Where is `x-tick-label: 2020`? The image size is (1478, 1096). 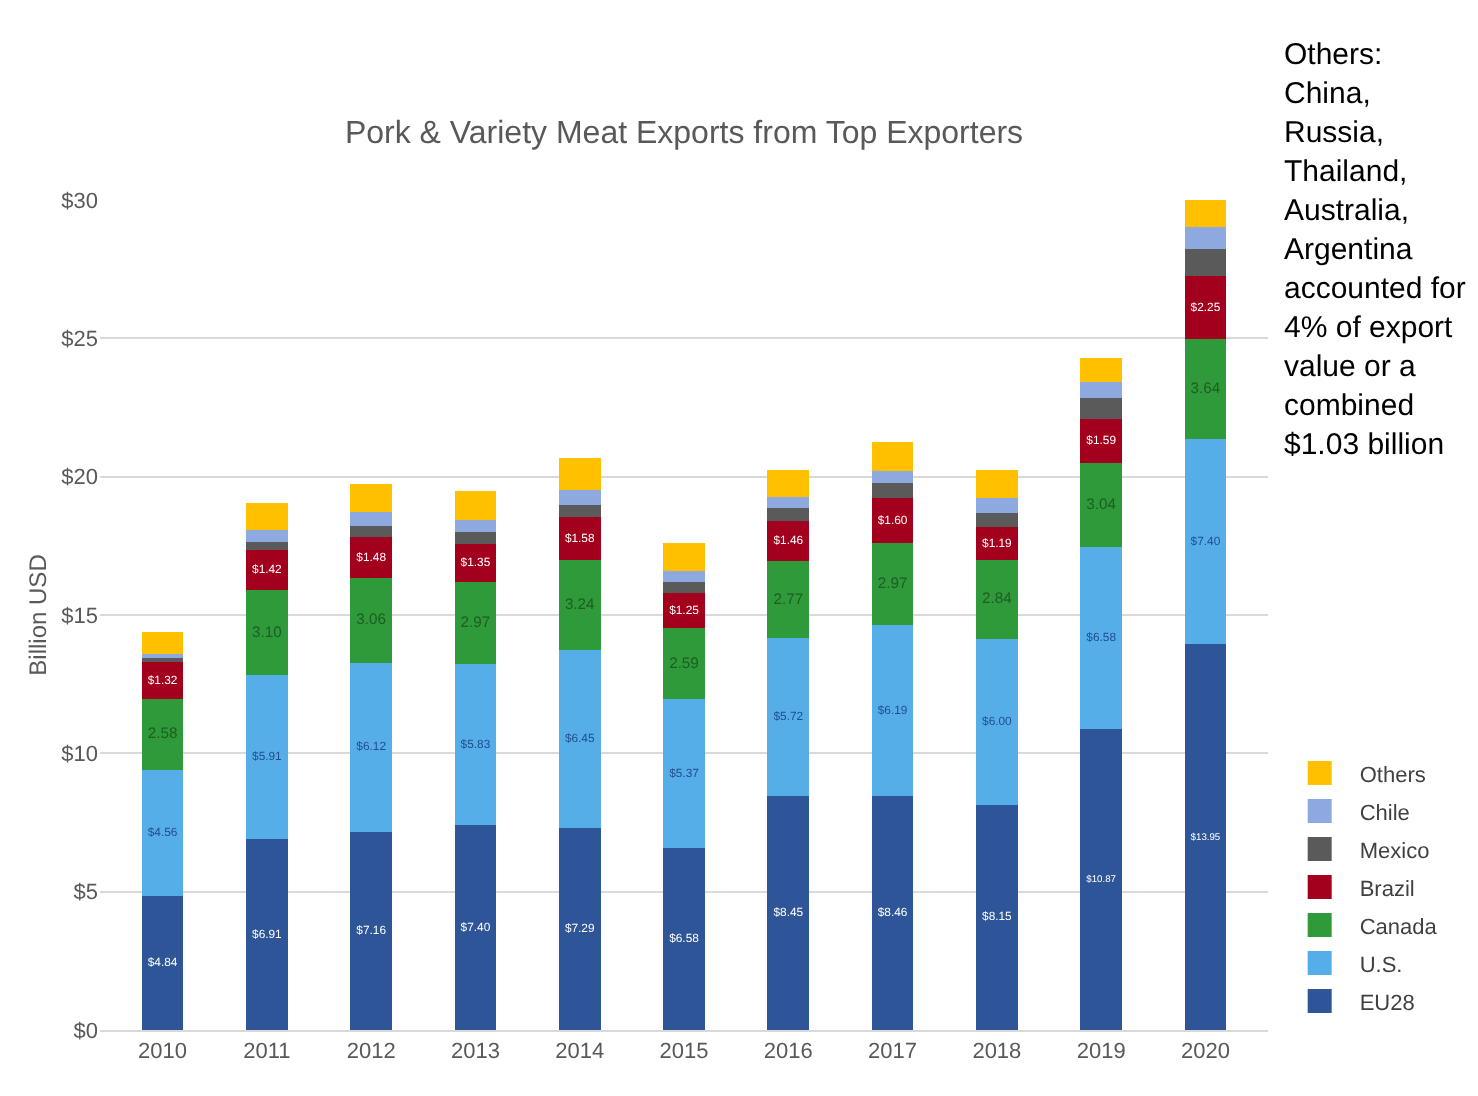
x-tick-label: 2020 is located at coordinates (1205, 1052).